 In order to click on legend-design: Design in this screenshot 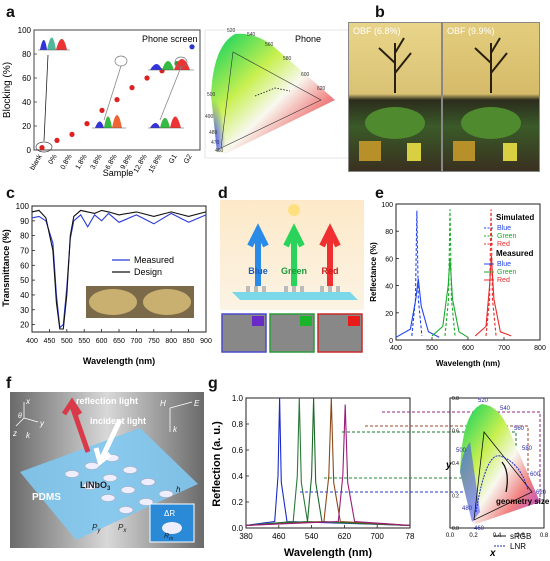, I will do `click(148, 272)`.